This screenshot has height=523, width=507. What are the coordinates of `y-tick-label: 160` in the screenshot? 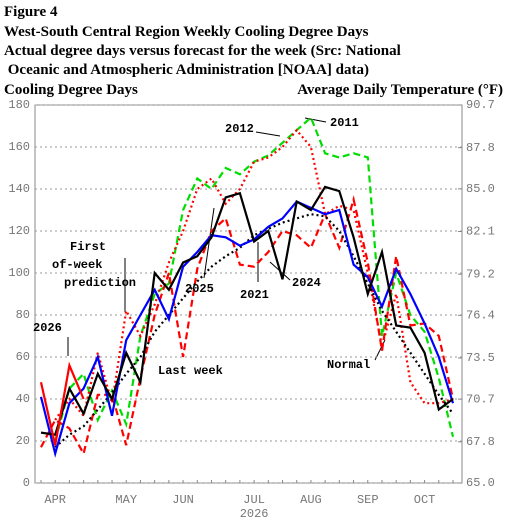 It's located at (19, 147).